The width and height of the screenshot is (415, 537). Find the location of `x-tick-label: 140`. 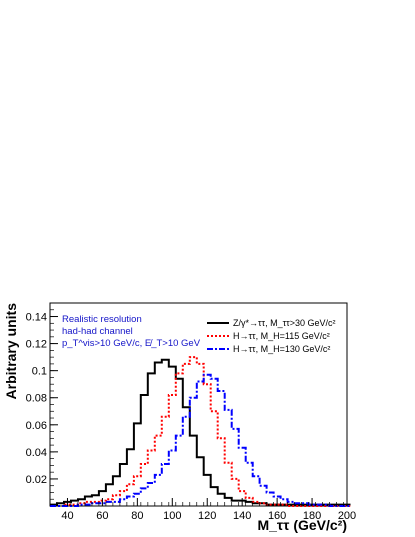

x-tick-label: 140 is located at coordinates (242, 516).